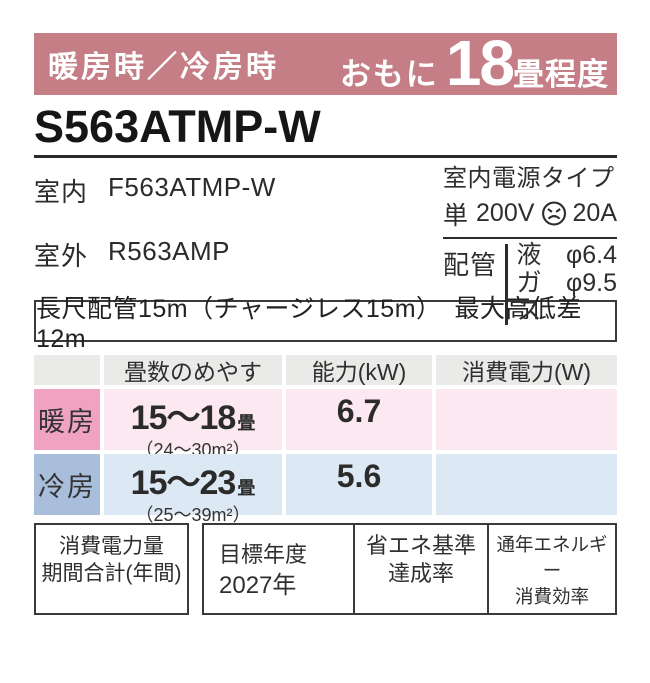  What do you see at coordinates (420, 574) in the screenshot?
I see `energy-standard-line2: 達成率` at bounding box center [420, 574].